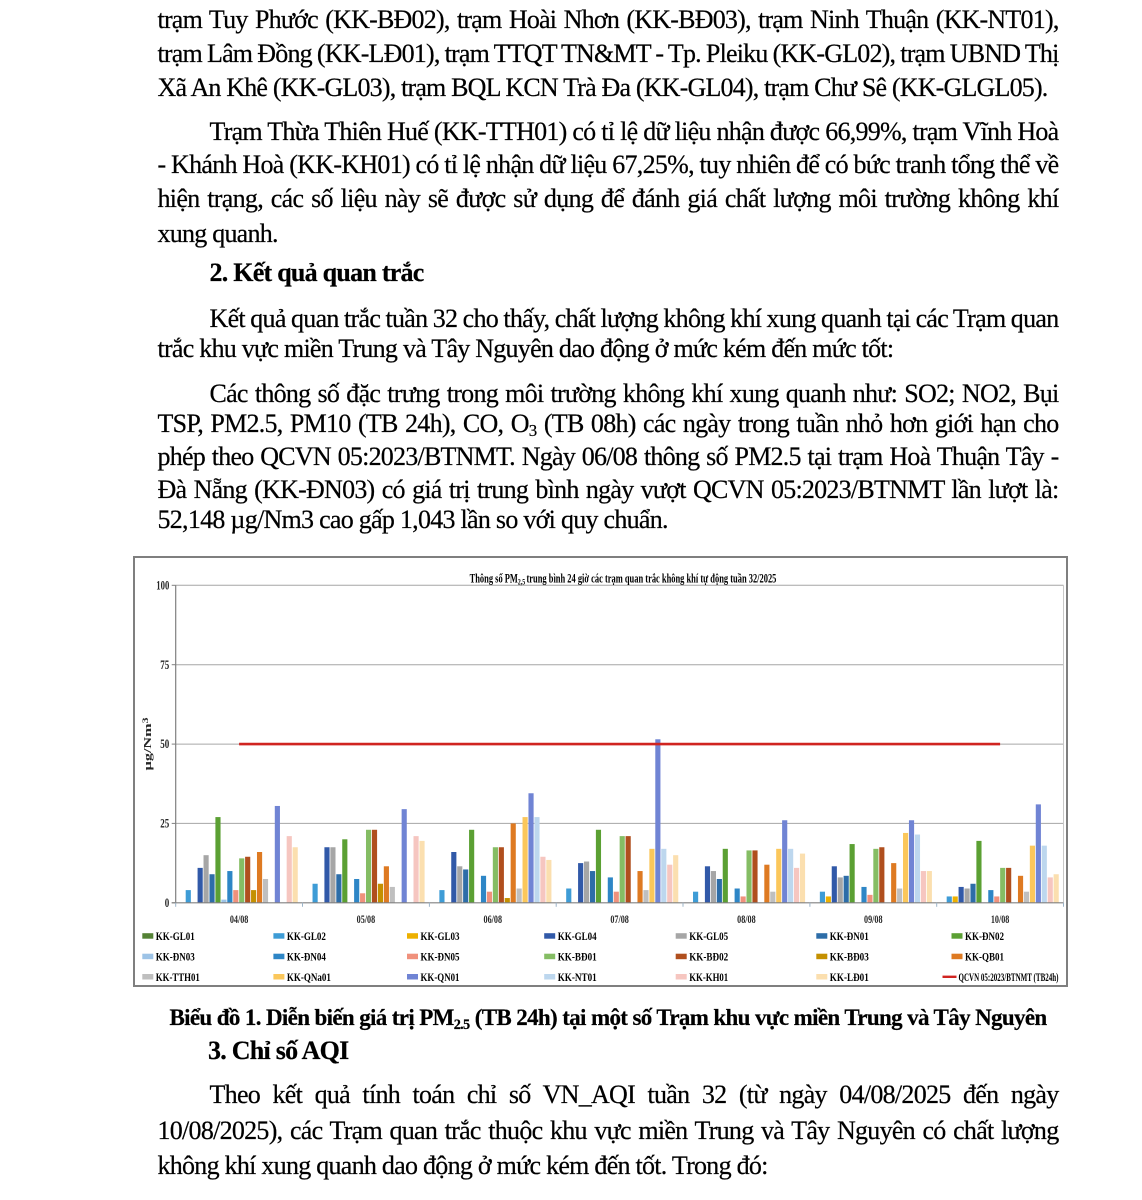 The height and width of the screenshot is (1200, 1142). Describe the element at coordinates (440, 978) in the screenshot. I see `svg-text: KK-QN01` at that location.